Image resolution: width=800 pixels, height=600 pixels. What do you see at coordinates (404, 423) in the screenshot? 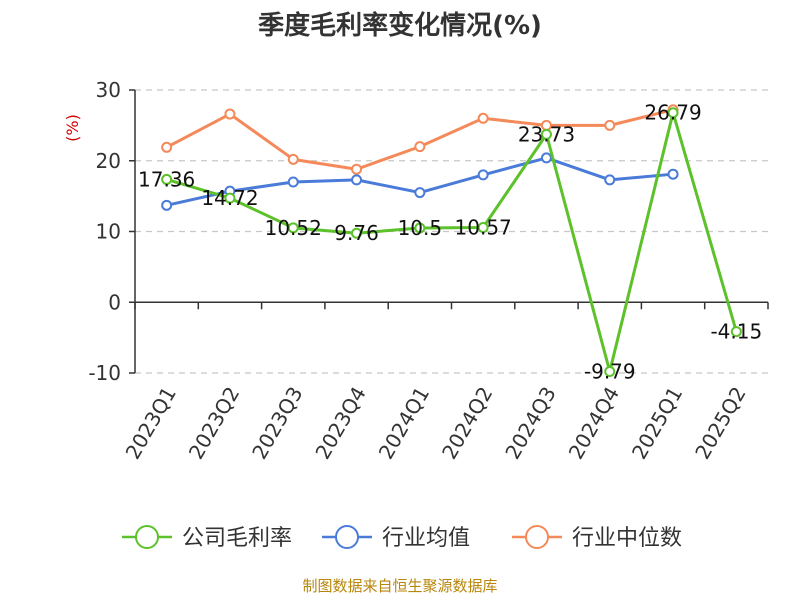
I see `x-tick-label: 2024Q1` at bounding box center [404, 423].